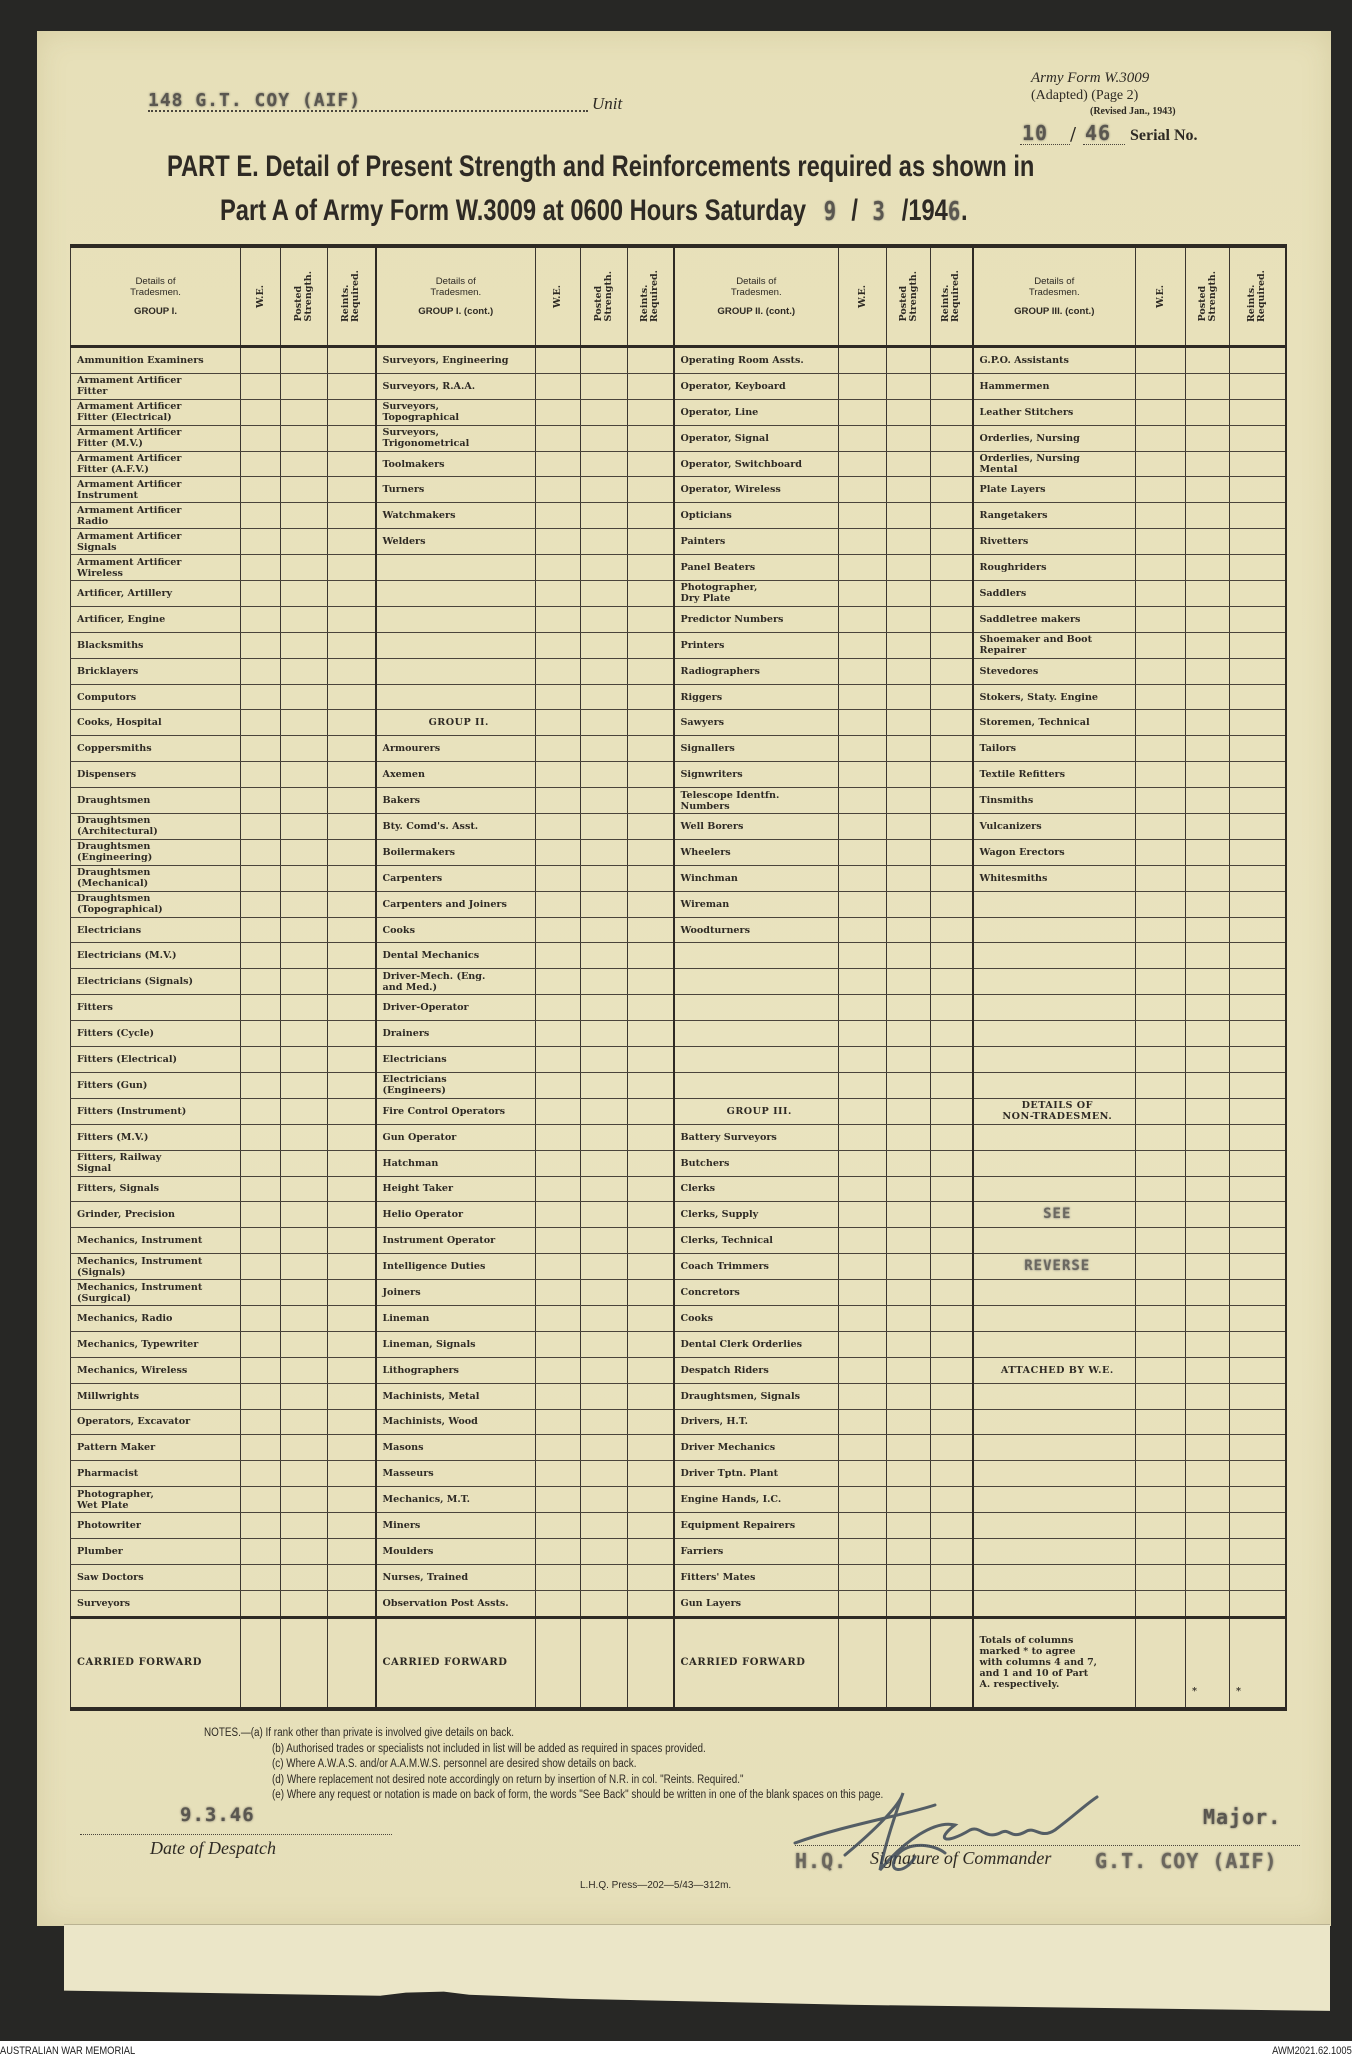  What do you see at coordinates (651, 1663) in the screenshot?
I see `reints-total-cell` at bounding box center [651, 1663].